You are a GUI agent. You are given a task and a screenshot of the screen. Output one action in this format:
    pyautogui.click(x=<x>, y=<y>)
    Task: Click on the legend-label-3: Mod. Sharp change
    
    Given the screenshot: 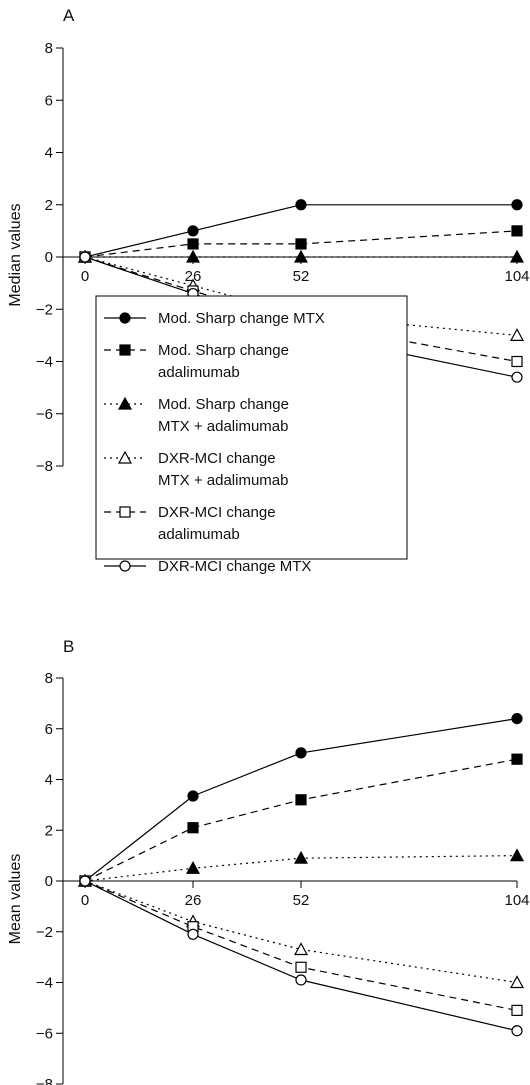 What is the action you would take?
    pyautogui.click(x=223, y=404)
    